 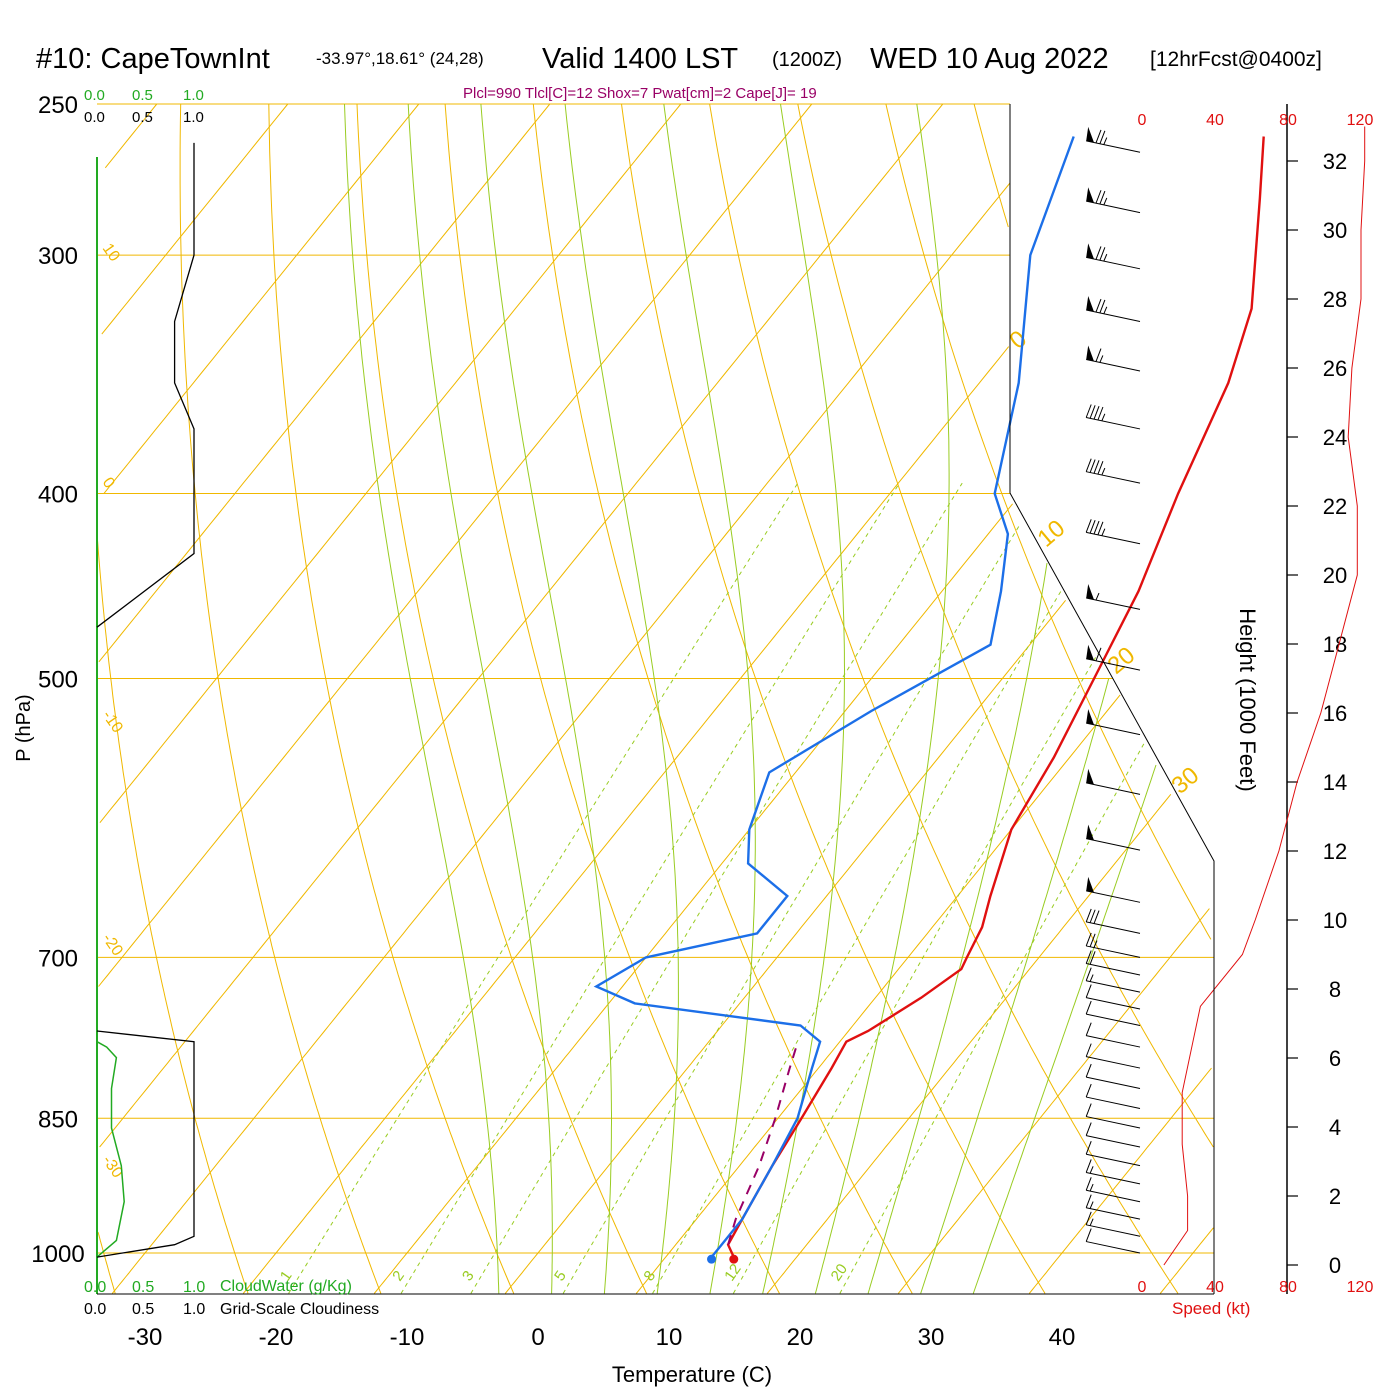 I want to click on diagram-right-border, so click(x=1112, y=699).